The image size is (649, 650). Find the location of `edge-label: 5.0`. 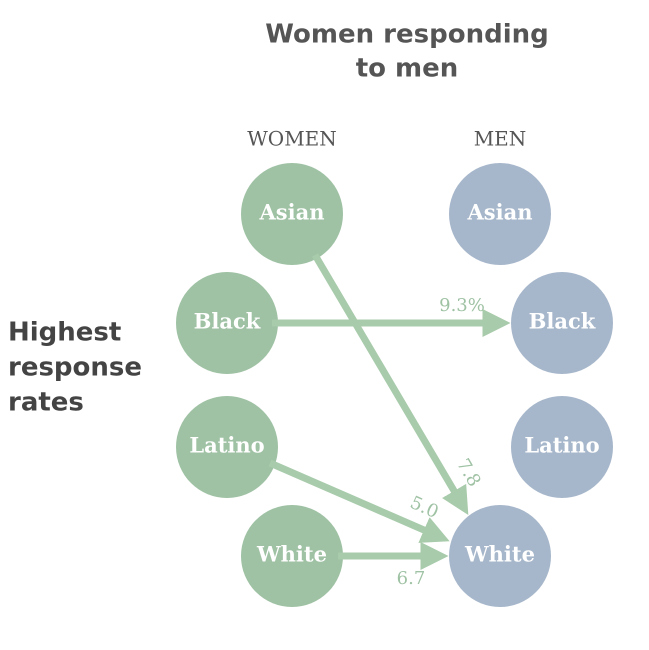

edge-label: 5.0 is located at coordinates (424, 507).